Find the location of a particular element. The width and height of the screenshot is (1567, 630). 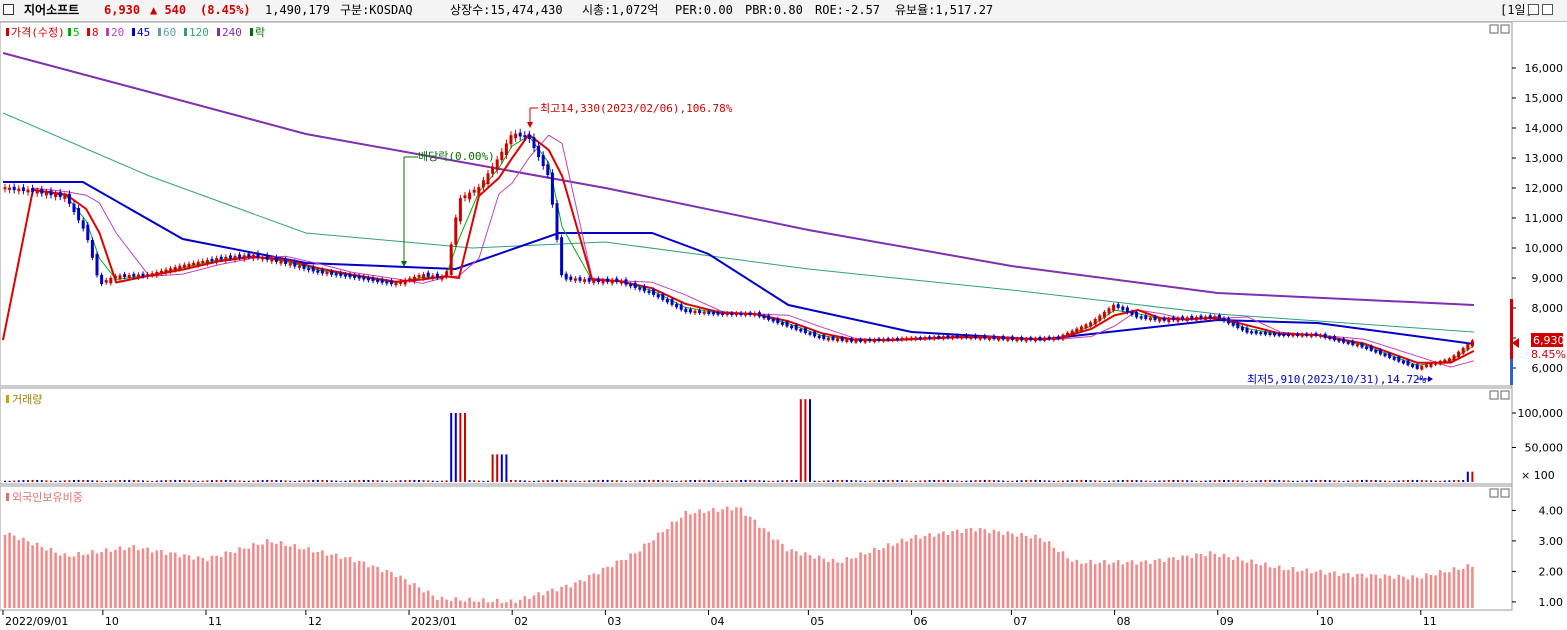

select-checkbox is located at coordinates (8, 9).